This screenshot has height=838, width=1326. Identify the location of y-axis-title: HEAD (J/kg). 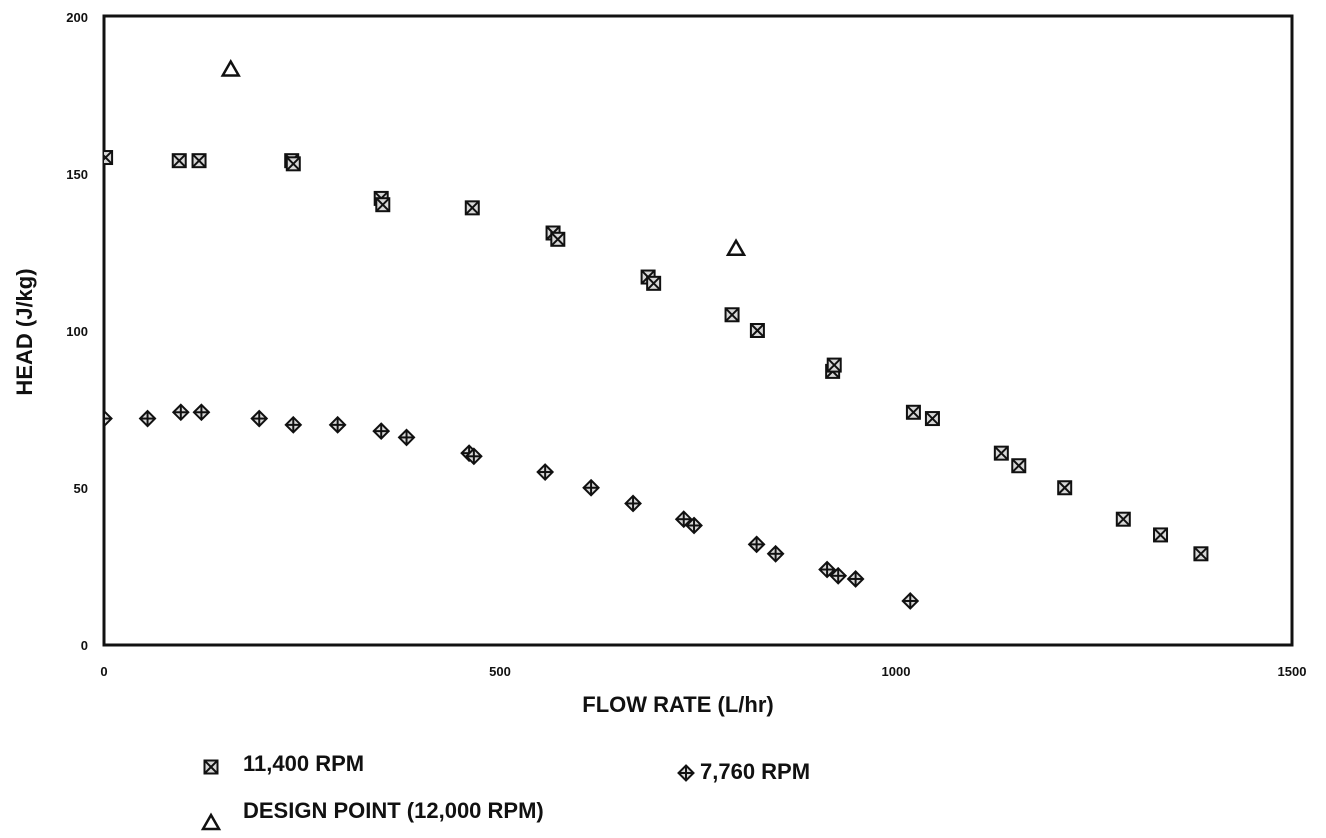
(24, 331).